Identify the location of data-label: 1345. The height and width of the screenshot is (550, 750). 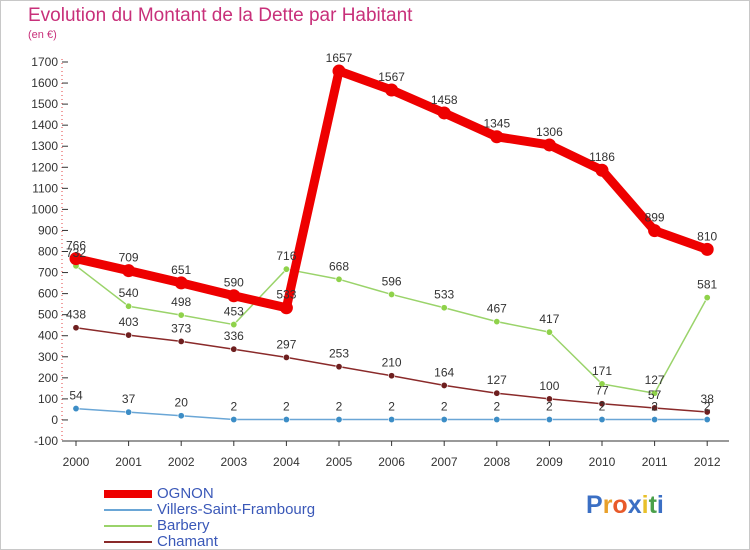
(496, 124).